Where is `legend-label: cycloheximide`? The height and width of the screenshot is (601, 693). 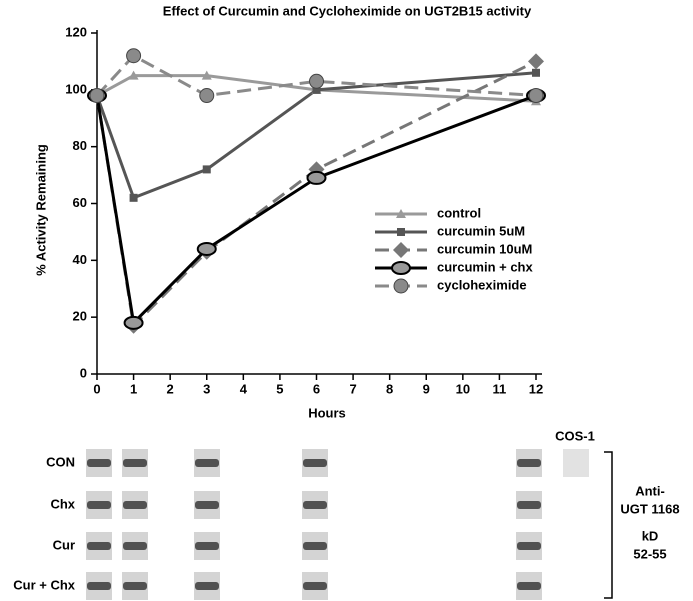 legend-label: cycloheximide is located at coordinates (482, 284).